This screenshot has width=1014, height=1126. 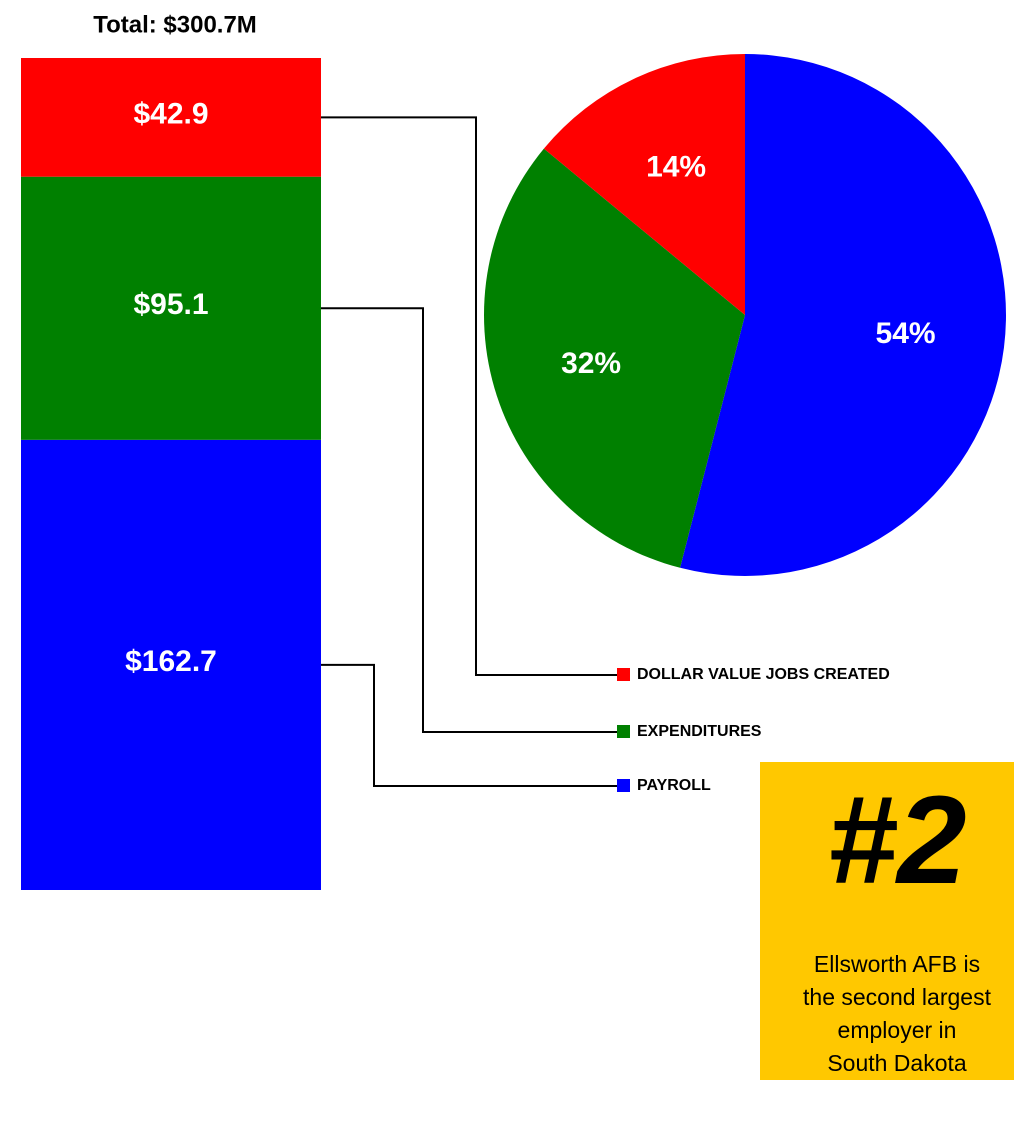 What do you see at coordinates (897, 1063) in the screenshot?
I see `annotation-text: South Dakota` at bounding box center [897, 1063].